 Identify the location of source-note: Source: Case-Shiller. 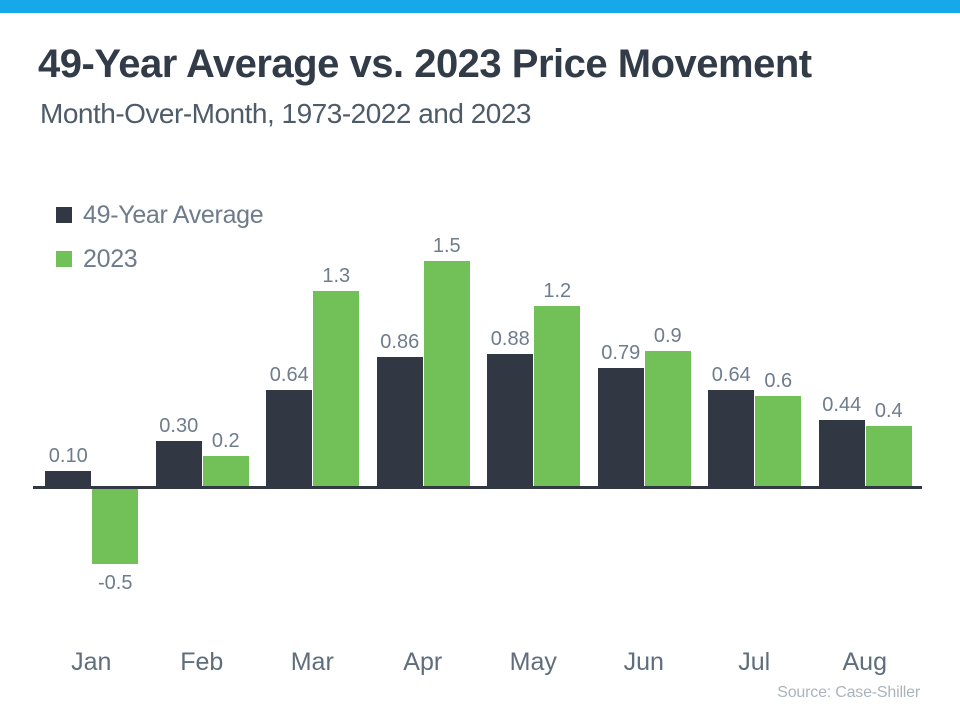
(848, 692).